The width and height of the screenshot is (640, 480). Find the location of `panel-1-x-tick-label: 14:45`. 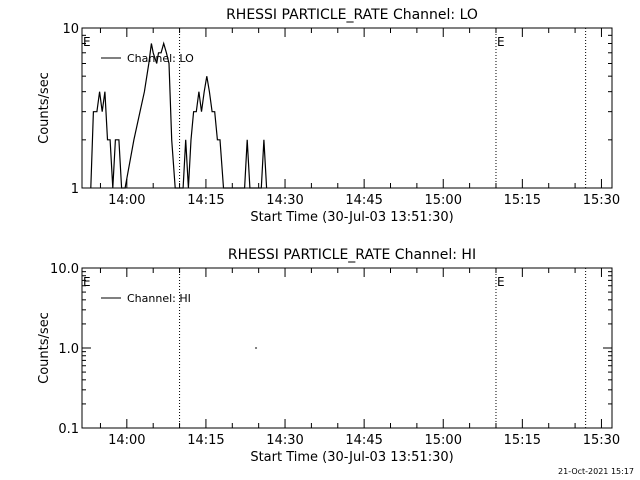

panel-1-x-tick-label: 14:45 is located at coordinates (363, 200).